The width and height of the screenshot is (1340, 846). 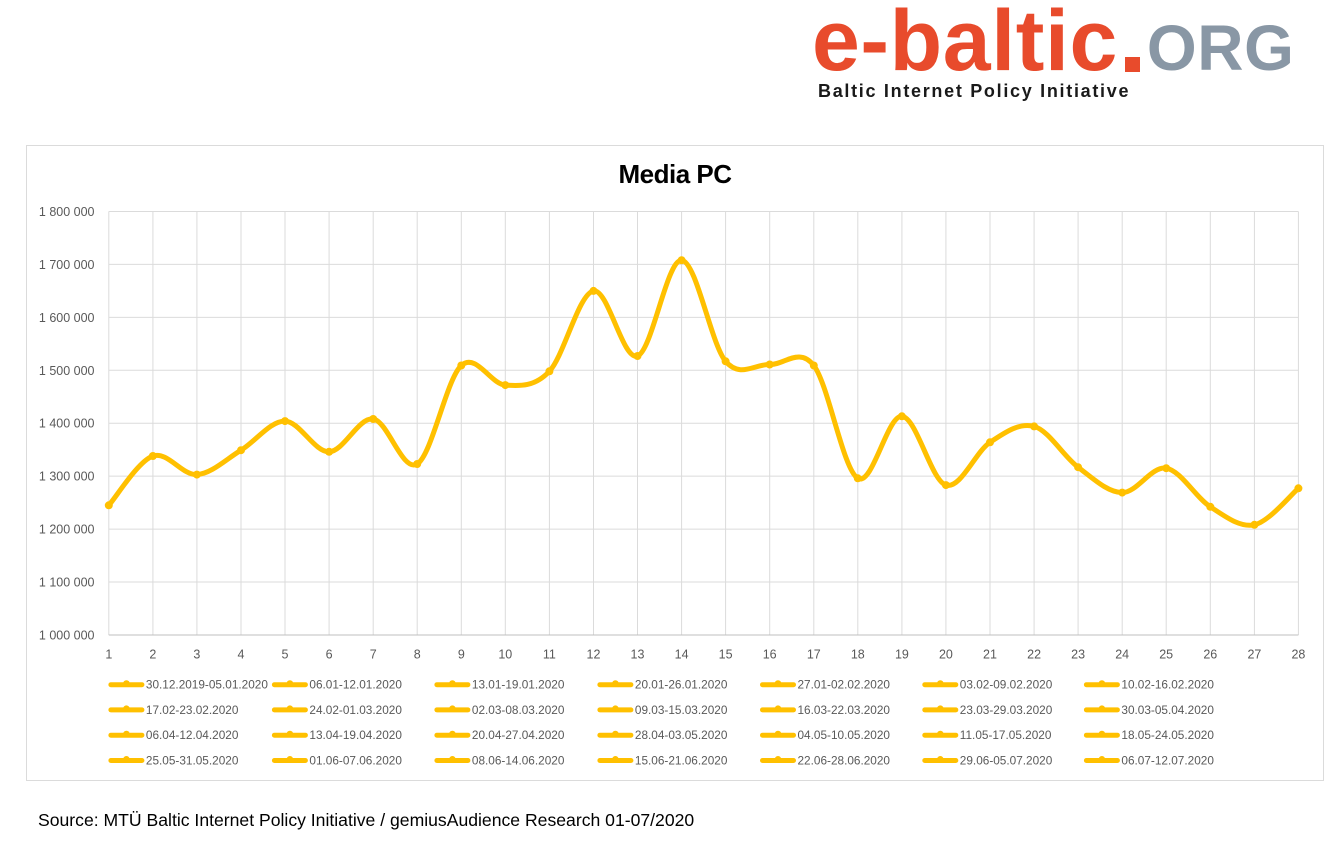 What do you see at coordinates (844, 761) in the screenshot?
I see `svg-text: 22.06-28.06.2020` at bounding box center [844, 761].